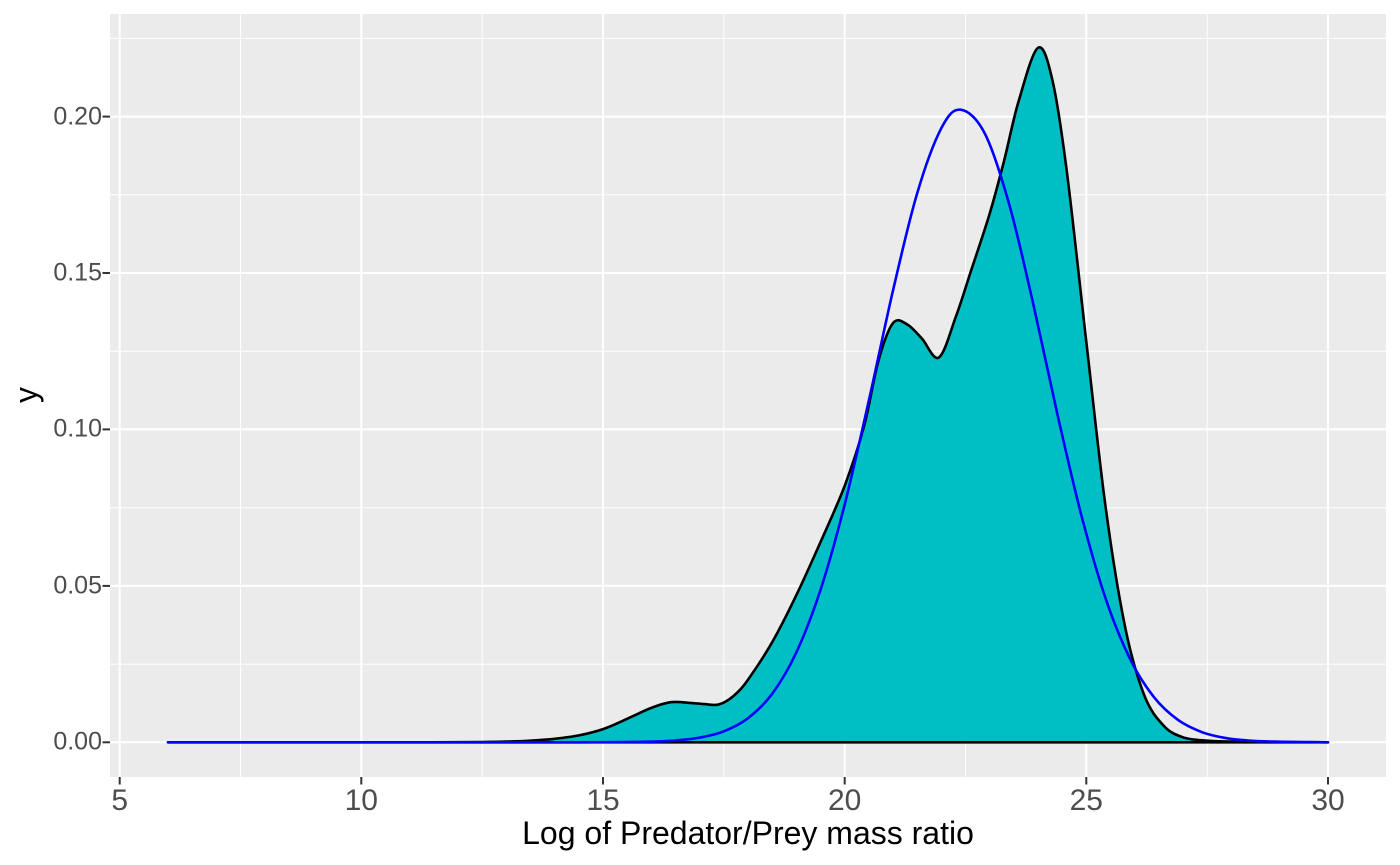 The image size is (1400, 865). What do you see at coordinates (77, 272) in the screenshot?
I see `y-tick-label: 0.15` at bounding box center [77, 272].